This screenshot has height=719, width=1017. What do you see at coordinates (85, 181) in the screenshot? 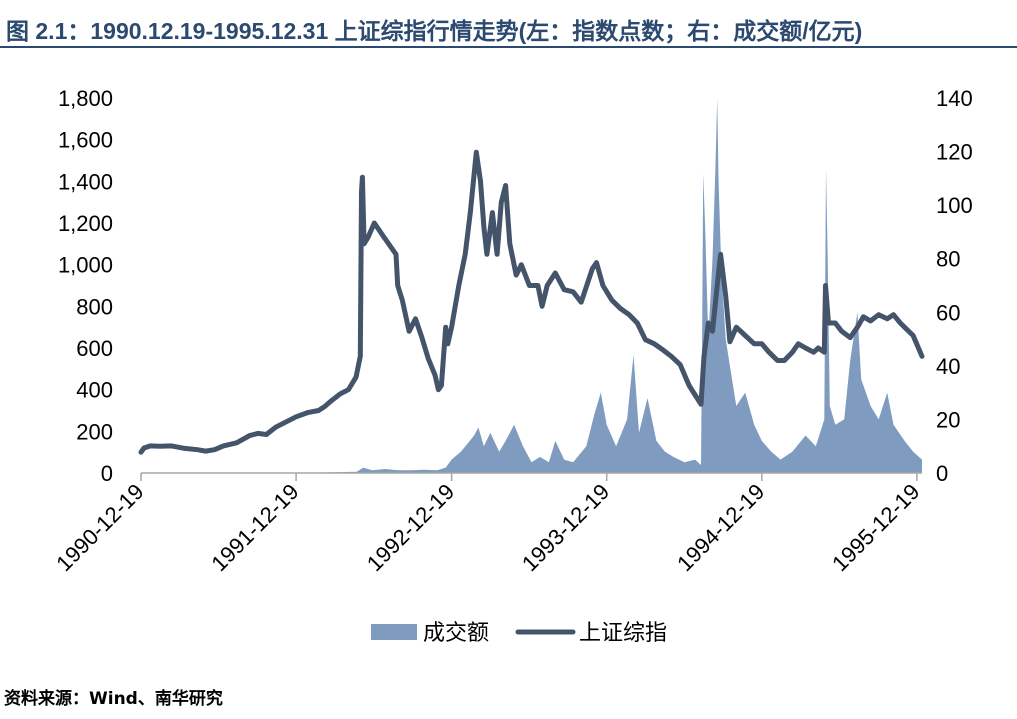
I see `y-left-tick-label: 1,400` at bounding box center [85, 181].